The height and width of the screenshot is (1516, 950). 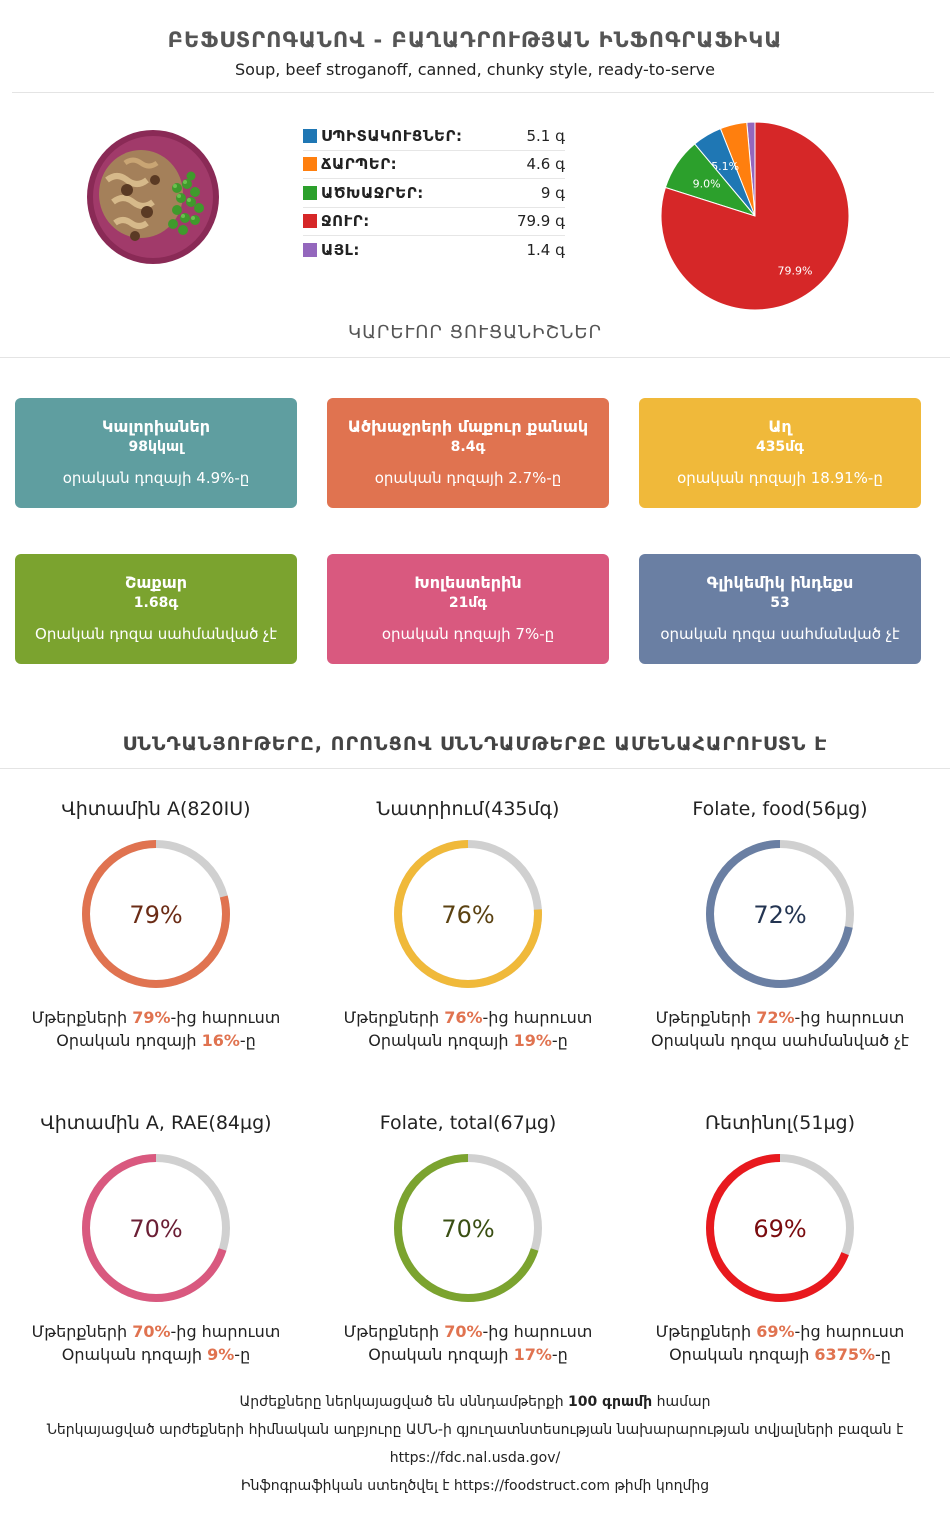 I want to click on card-name: Շաքար, so click(x=155, y=582).